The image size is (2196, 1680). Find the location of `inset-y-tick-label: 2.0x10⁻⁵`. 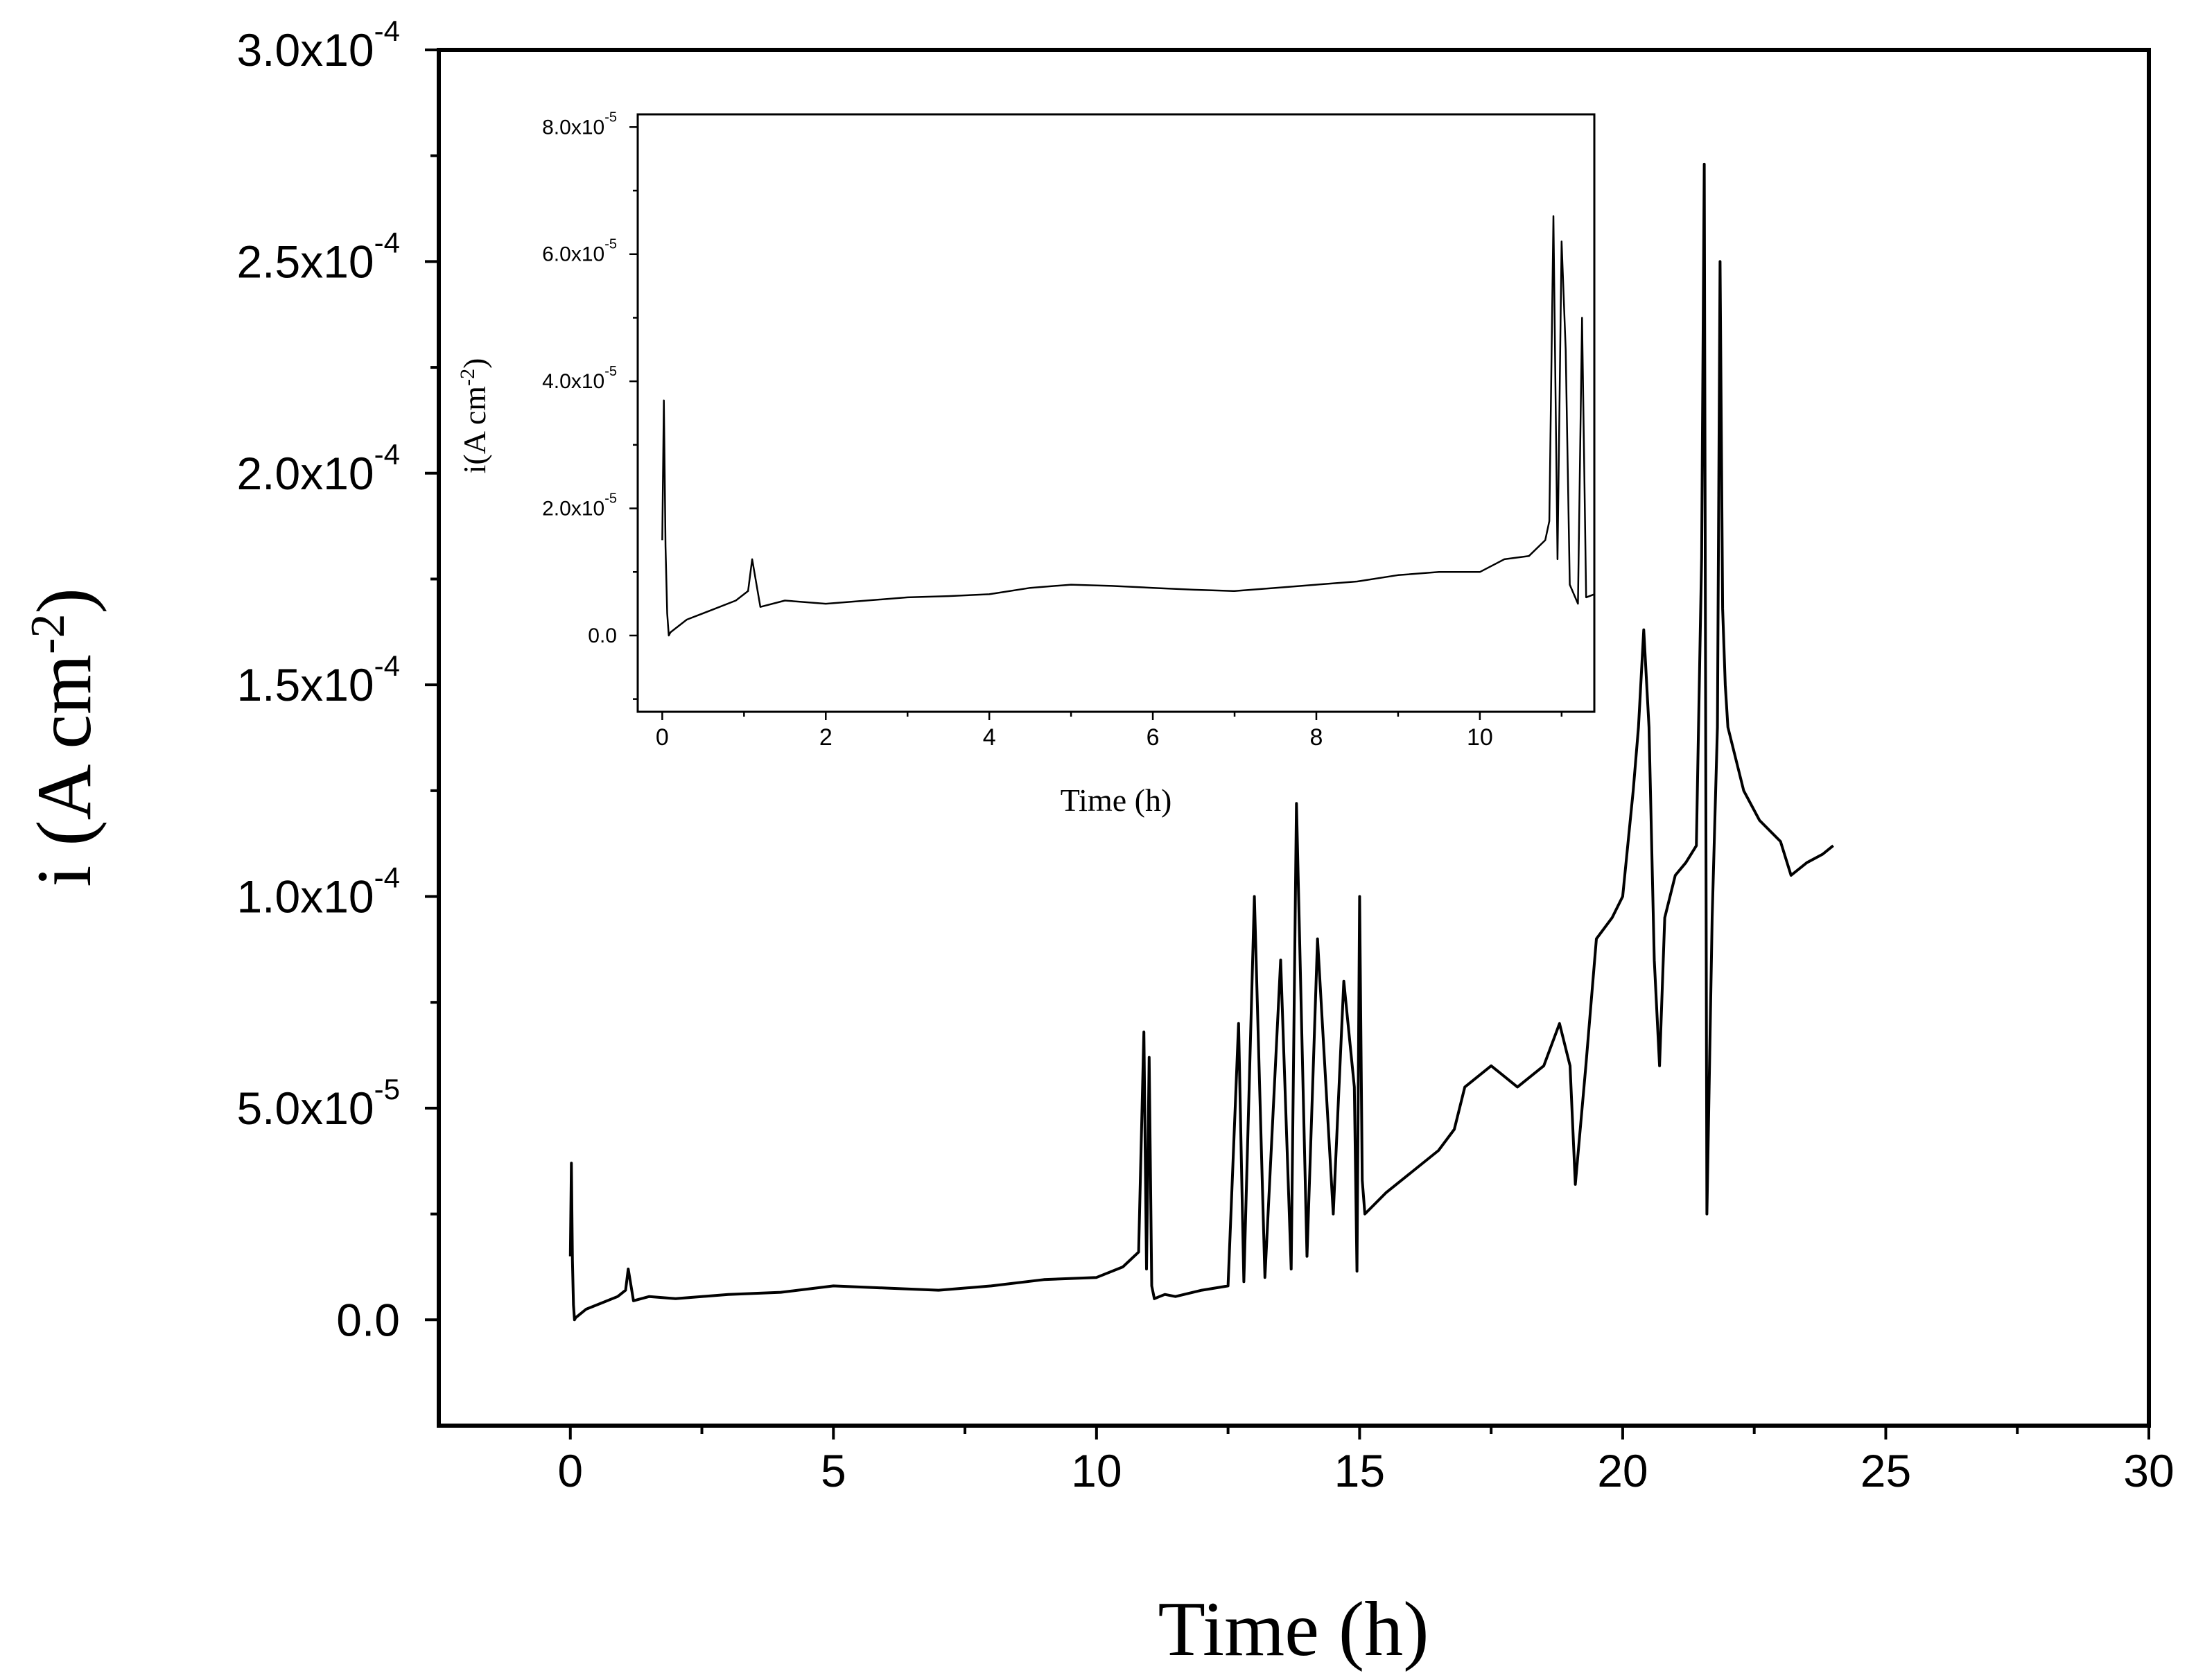

inset-y-tick-label: 2.0x10⁻⁵ is located at coordinates (579, 505).